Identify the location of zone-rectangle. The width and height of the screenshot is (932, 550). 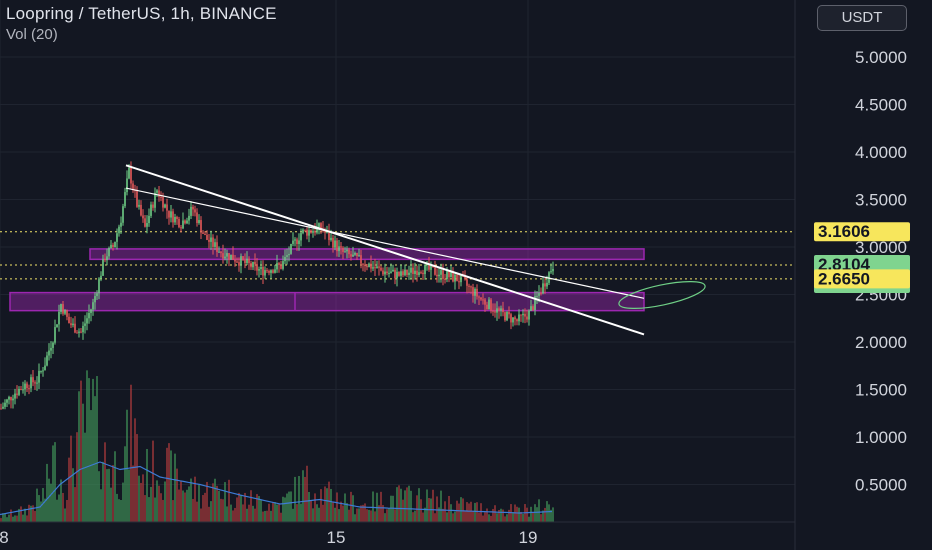
(367, 254).